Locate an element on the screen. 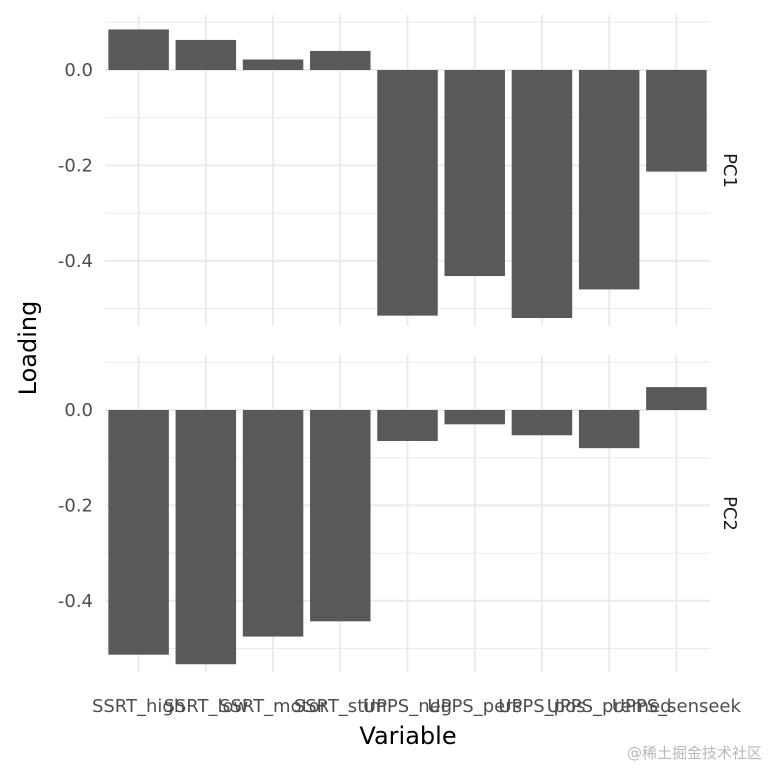 The height and width of the screenshot is (768, 768). bar-pc1-ssrt-motor is located at coordinates (273, 64).